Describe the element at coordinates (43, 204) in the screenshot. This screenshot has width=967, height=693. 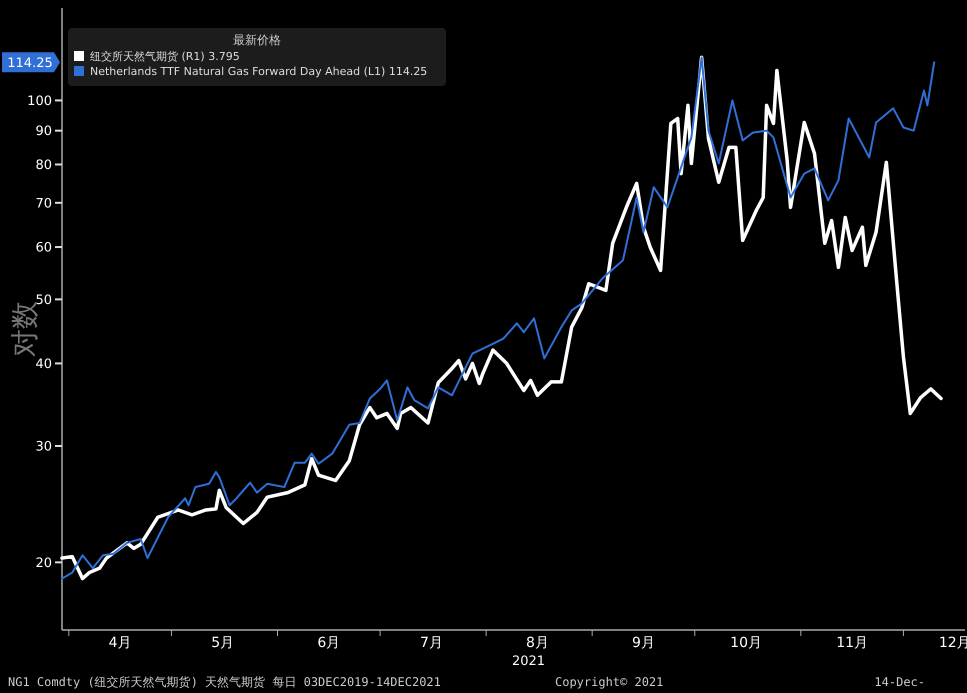
I see `y-tick-label: 70` at that location.